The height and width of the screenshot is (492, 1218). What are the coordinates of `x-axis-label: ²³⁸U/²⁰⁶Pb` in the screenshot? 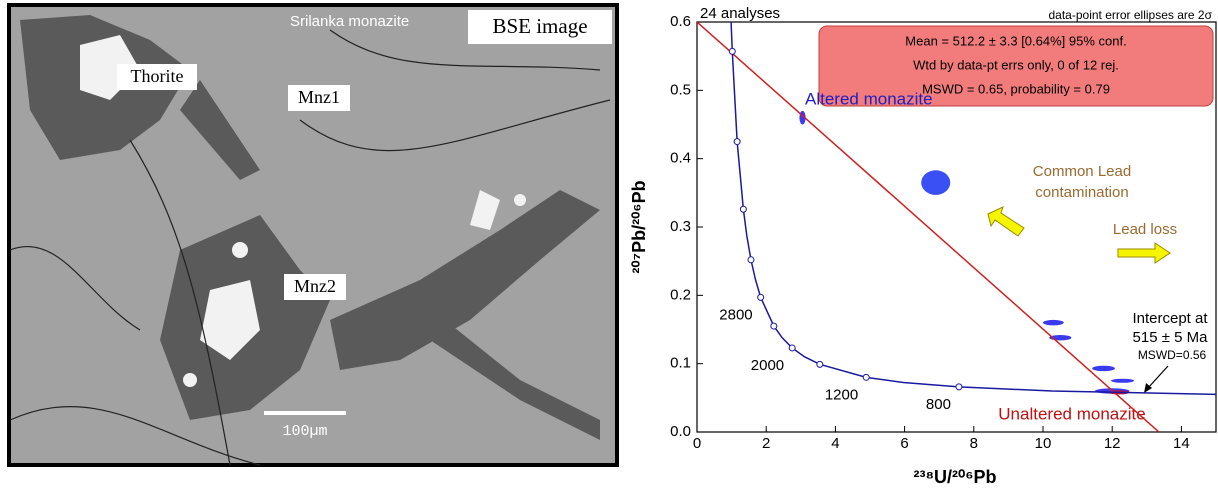 It's located at (955, 477).